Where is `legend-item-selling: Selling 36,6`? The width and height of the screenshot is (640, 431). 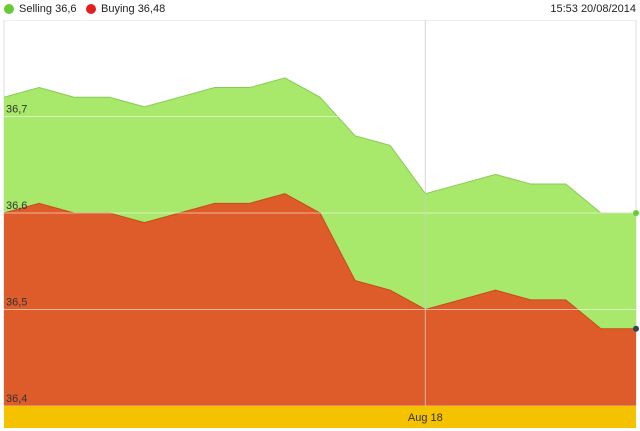 legend-item-selling: Selling 36,6 is located at coordinates (40, 9).